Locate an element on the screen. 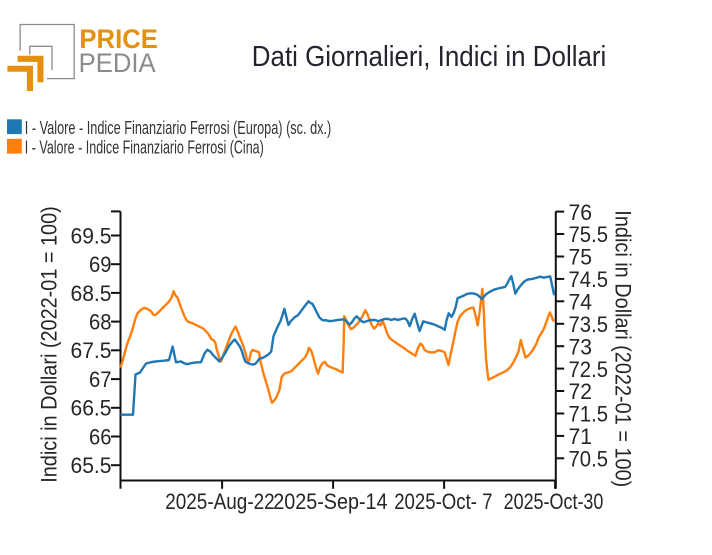 This screenshot has height=555, width=712. svg-text: PEDIA is located at coordinates (117, 63).